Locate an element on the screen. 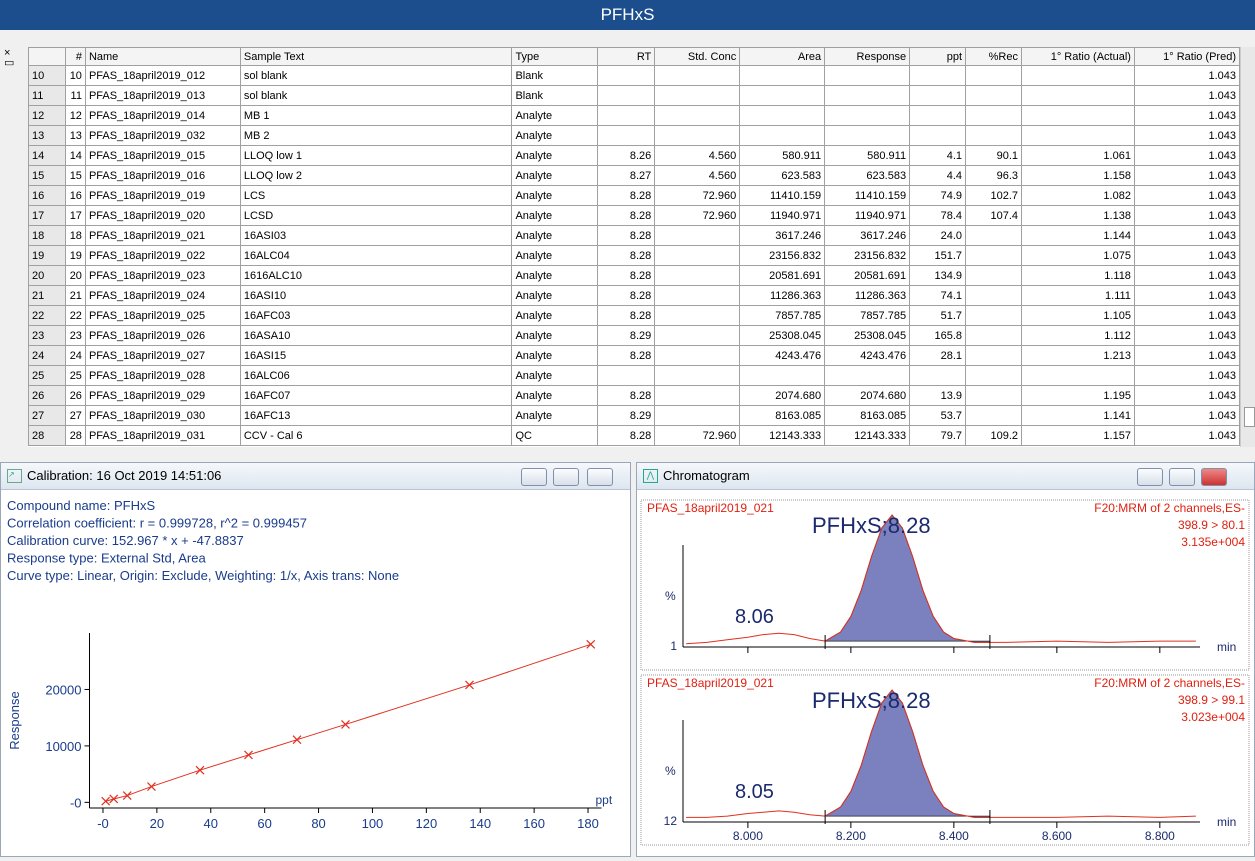  y-tick-label: 1 is located at coordinates (673, 646).